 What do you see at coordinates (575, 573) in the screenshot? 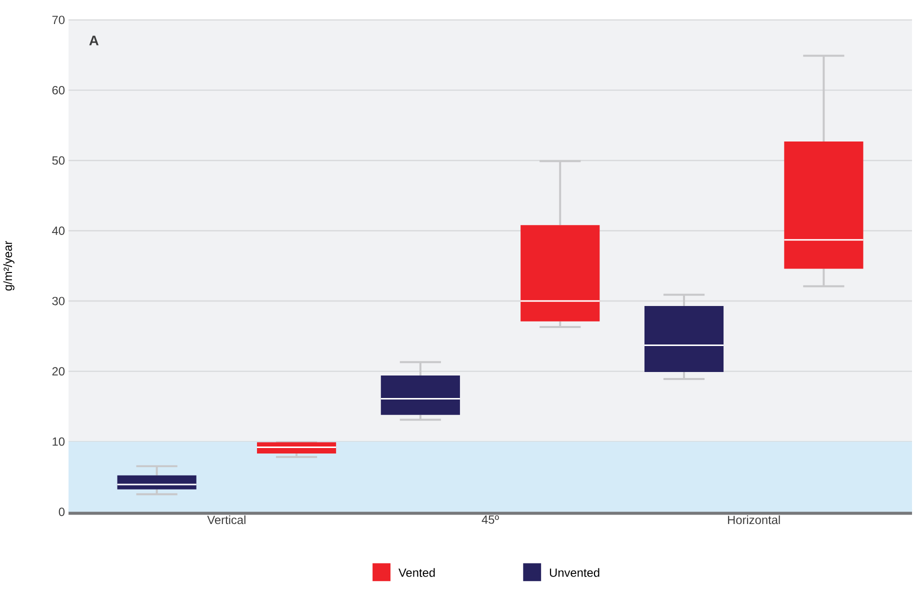
I see `legend-label: Unvented` at bounding box center [575, 573].